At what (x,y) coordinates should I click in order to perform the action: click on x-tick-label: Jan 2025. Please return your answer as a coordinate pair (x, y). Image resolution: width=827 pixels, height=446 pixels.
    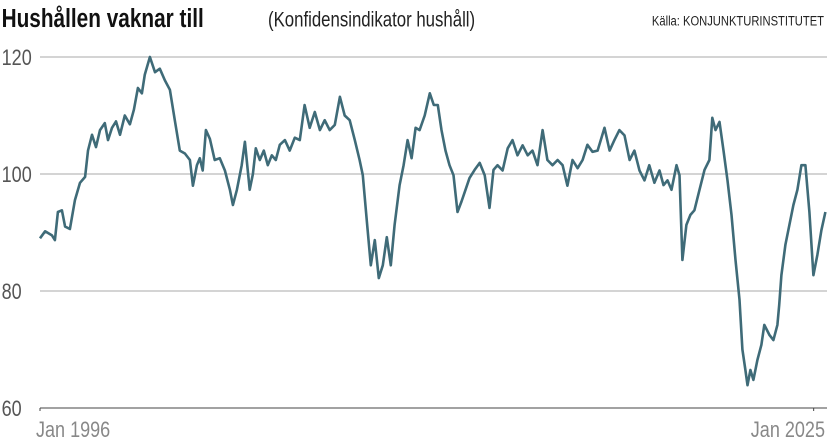
    Looking at the image, I should click on (788, 430).